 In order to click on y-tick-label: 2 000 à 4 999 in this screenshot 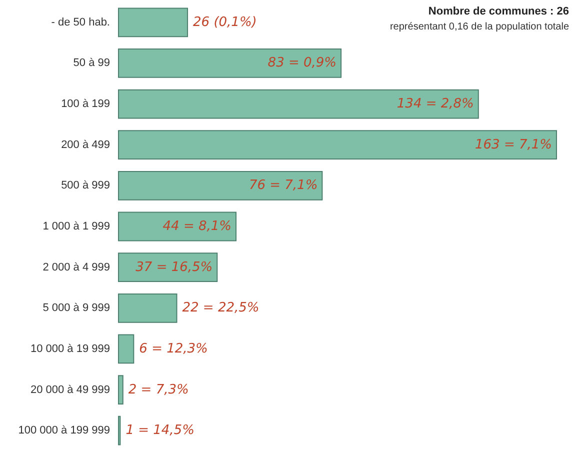, I will do `click(76, 267)`.